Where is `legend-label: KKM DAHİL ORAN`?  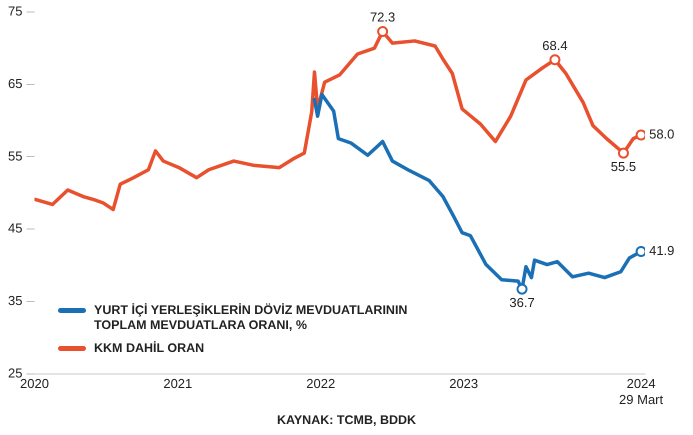
legend-label: KKM DAHİL ORAN is located at coordinates (149, 348).